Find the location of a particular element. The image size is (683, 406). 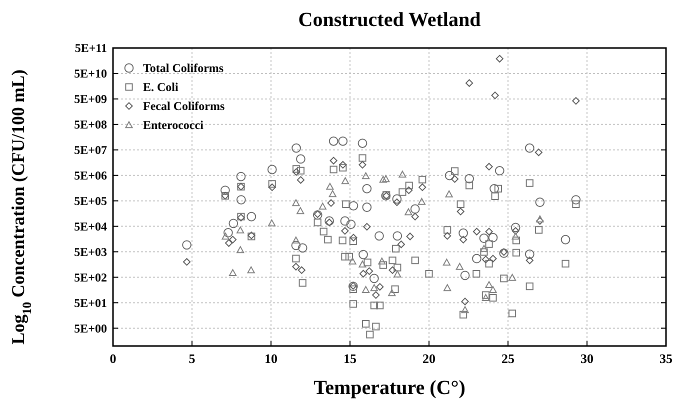

chart-title: Constructed Wetland is located at coordinates (389, 20).